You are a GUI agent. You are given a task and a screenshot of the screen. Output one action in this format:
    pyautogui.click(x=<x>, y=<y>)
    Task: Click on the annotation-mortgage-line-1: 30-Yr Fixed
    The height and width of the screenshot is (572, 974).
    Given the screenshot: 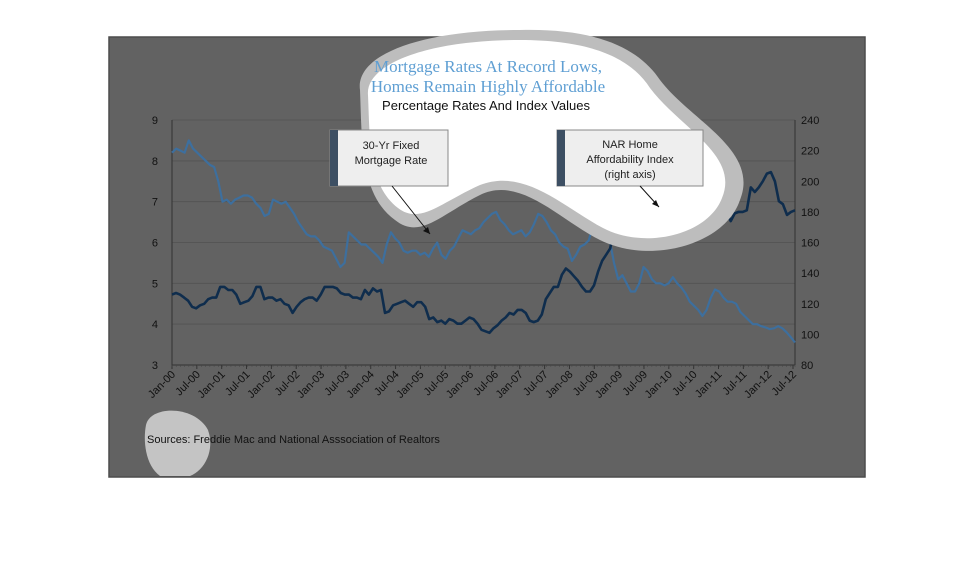 What is the action you would take?
    pyautogui.click(x=391, y=146)
    